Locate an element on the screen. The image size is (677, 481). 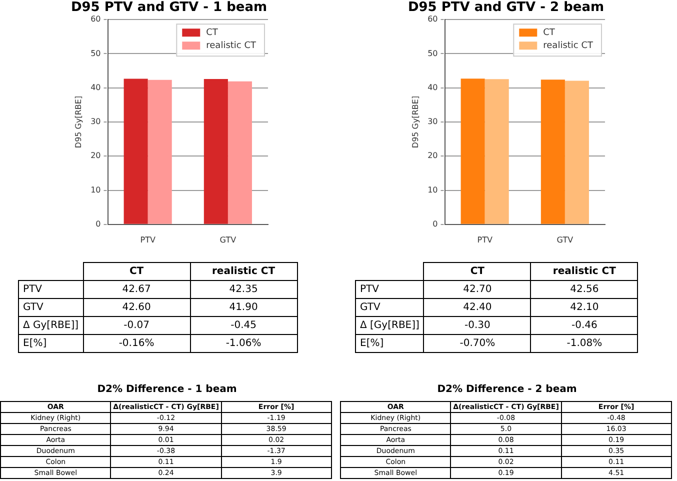
chart-title: D95 PTV and GTV - 2 beam is located at coordinates (506, 8).